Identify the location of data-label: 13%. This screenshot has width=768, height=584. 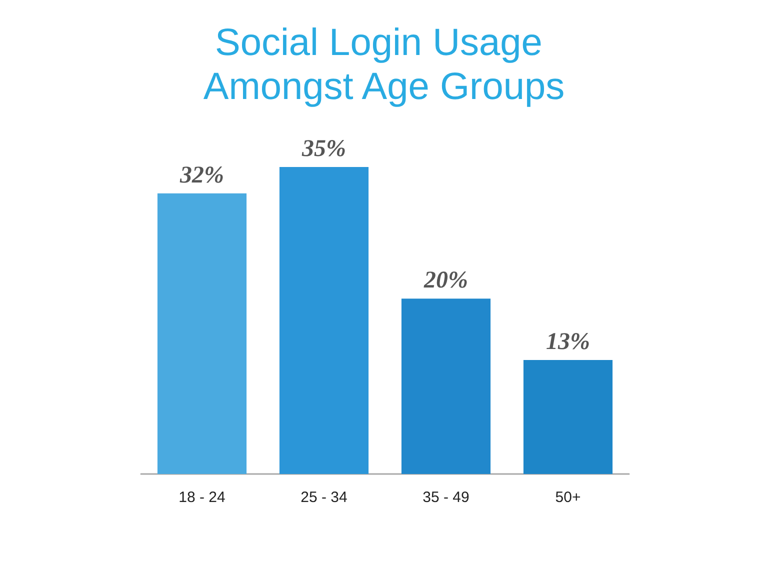
(568, 341).